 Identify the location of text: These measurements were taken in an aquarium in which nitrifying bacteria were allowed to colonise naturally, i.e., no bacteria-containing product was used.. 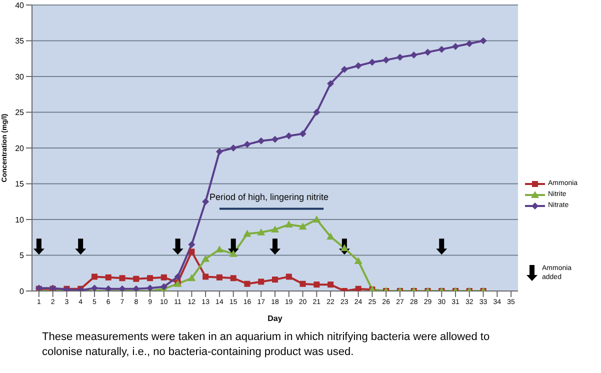
(266, 345).